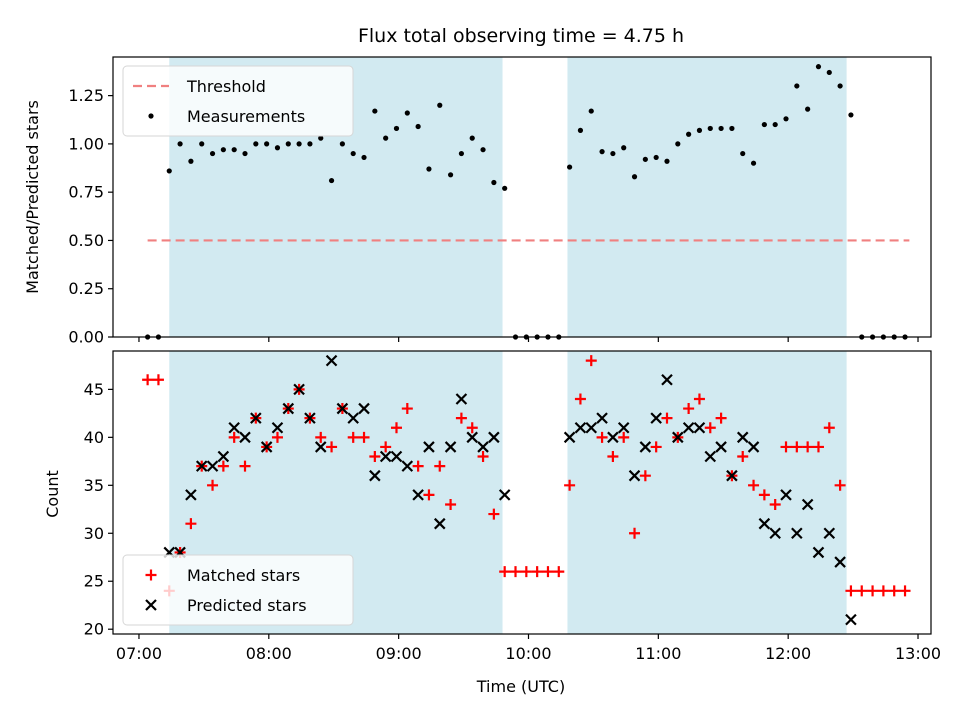  Describe the element at coordinates (151, 116) in the screenshot. I see `legend-measurement-swatch` at that location.